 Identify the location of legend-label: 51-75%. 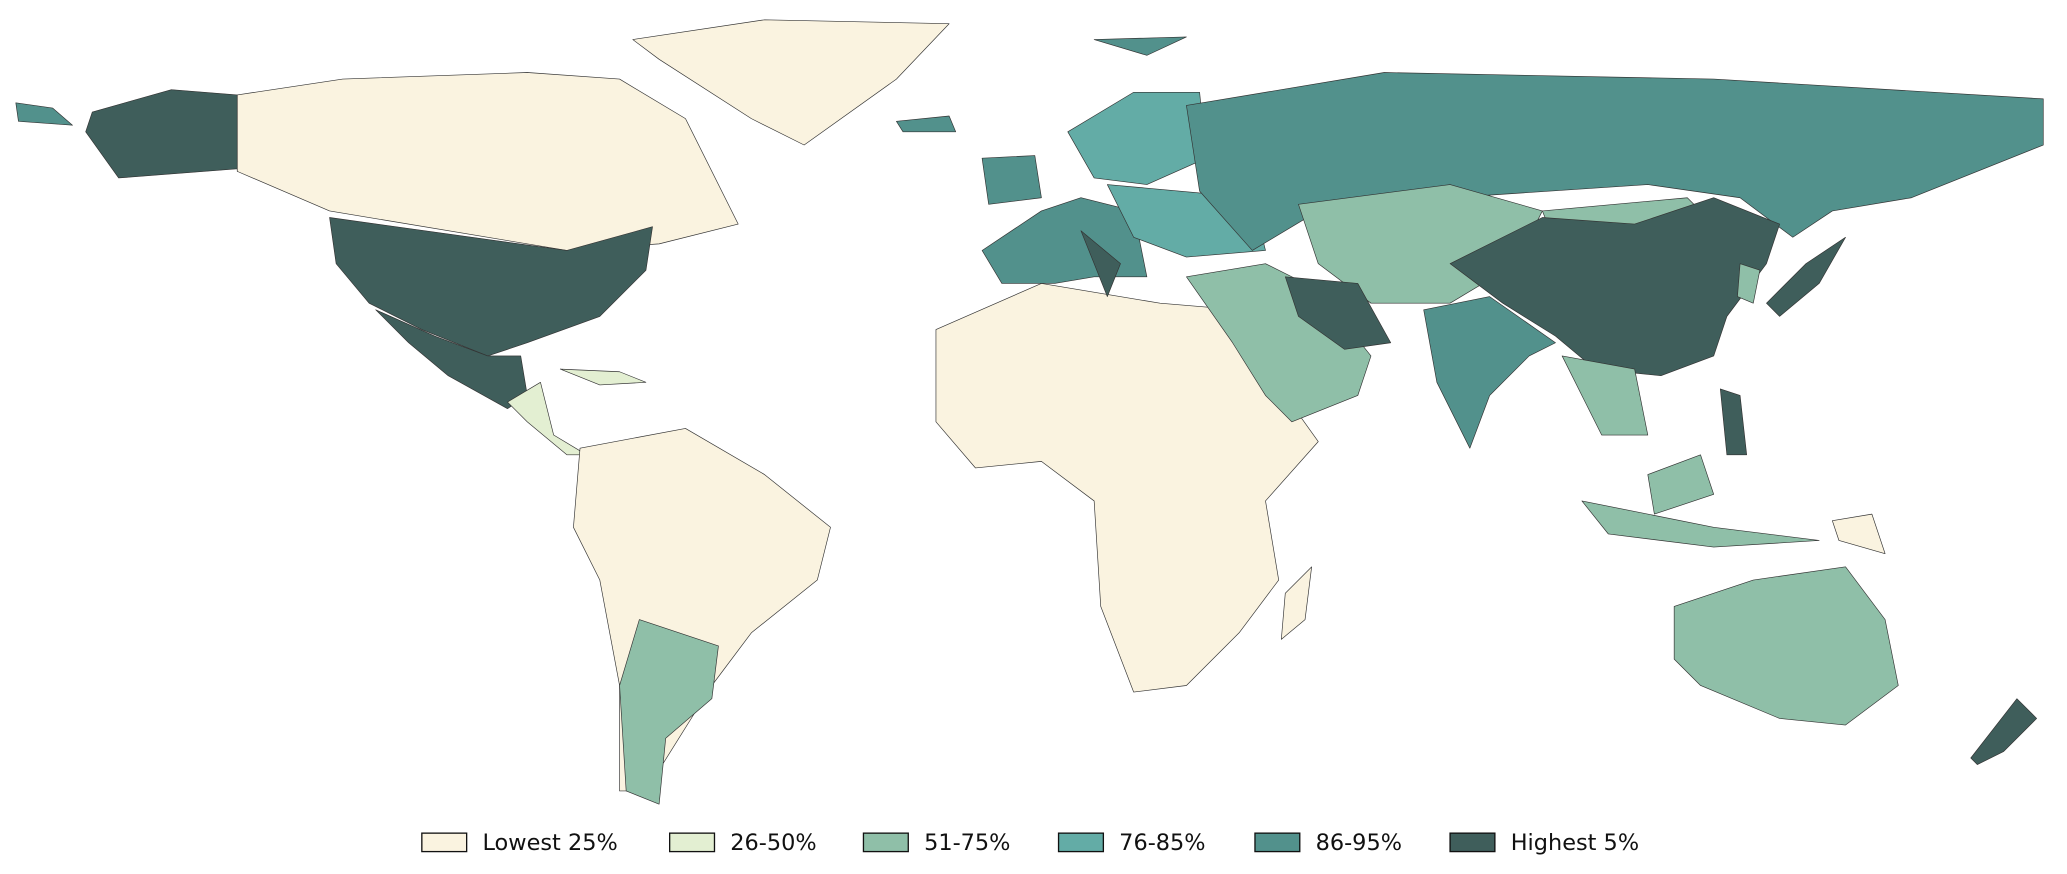
(967, 843).